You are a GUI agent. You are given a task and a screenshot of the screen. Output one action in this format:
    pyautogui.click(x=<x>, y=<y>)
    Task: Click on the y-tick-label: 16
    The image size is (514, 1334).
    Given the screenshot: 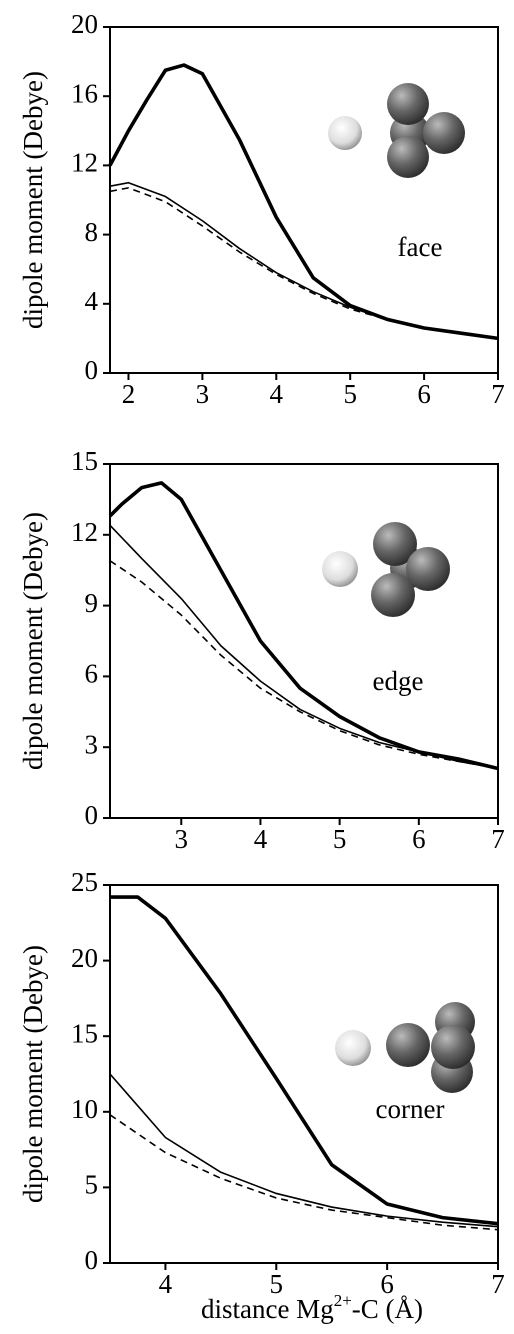 What is the action you would take?
    pyautogui.click(x=84, y=93)
    